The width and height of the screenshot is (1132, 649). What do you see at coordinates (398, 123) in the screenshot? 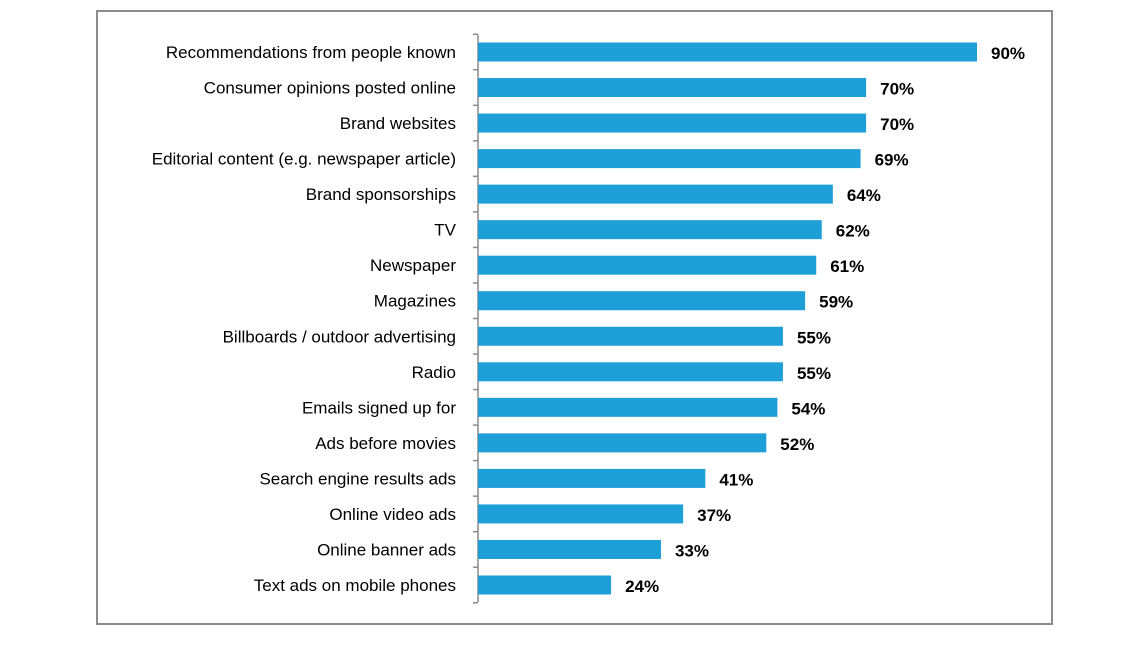
I see `category-label: Brand websites` at bounding box center [398, 123].